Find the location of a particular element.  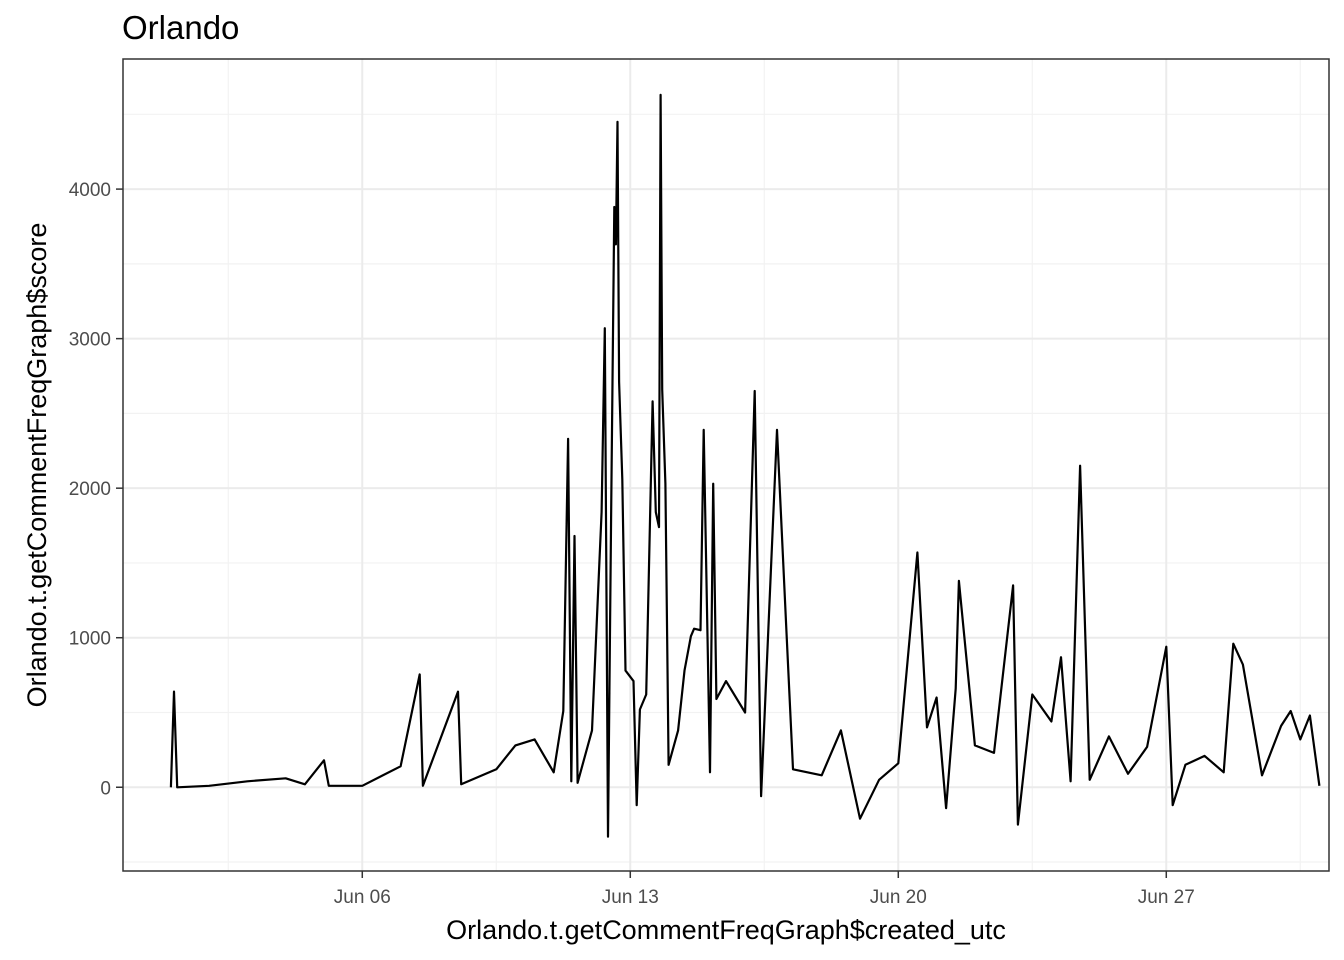

y-tick-label: 1000 is located at coordinates (90, 639).